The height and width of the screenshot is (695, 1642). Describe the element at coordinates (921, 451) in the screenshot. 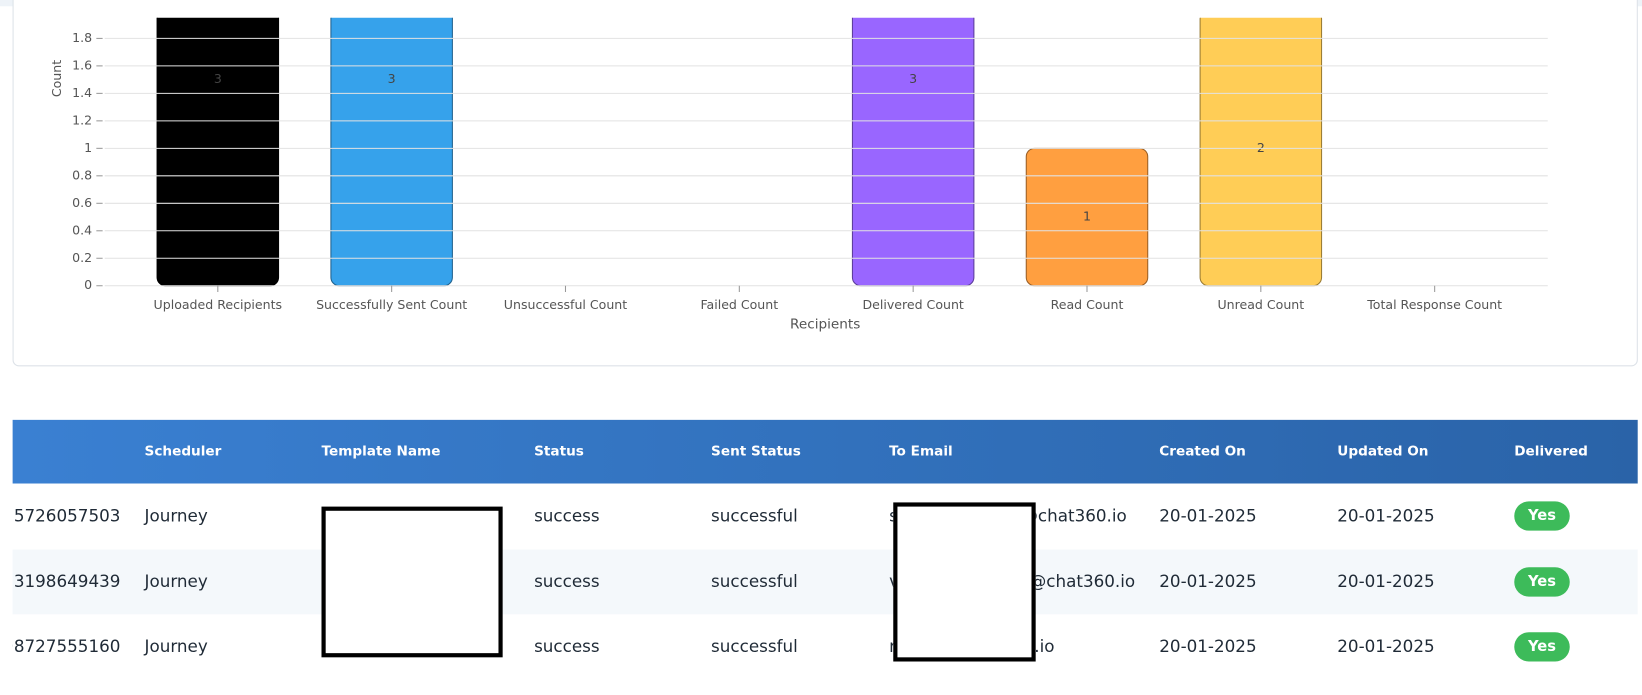

I see `column-header: To Email` at that location.